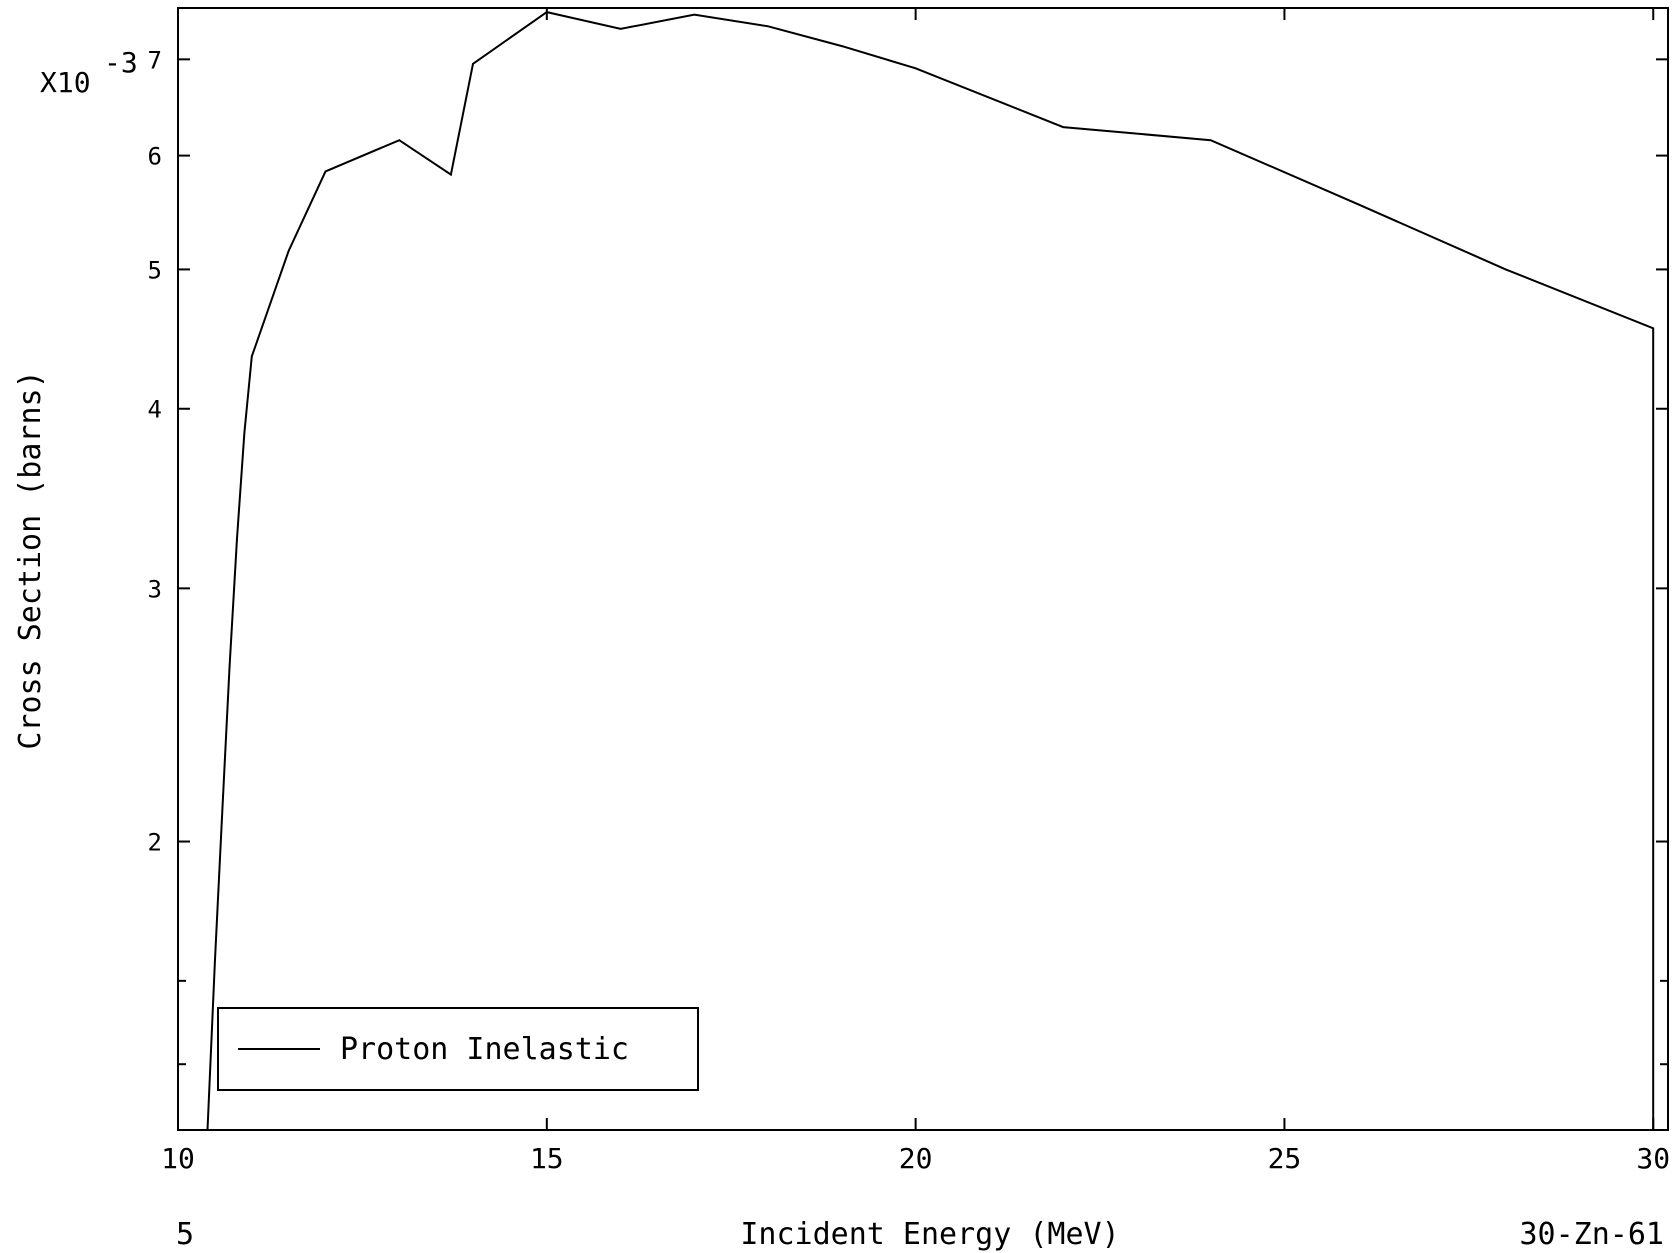 The width and height of the screenshot is (1675, 1253). What do you see at coordinates (155, 589) in the screenshot?
I see `y-tick-label: 3` at bounding box center [155, 589].